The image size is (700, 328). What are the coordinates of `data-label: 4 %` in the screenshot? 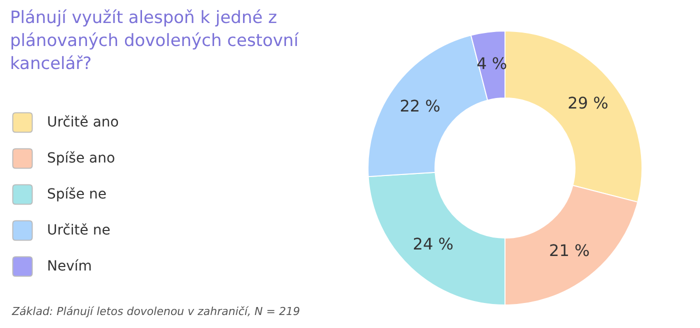 It's located at (492, 63).